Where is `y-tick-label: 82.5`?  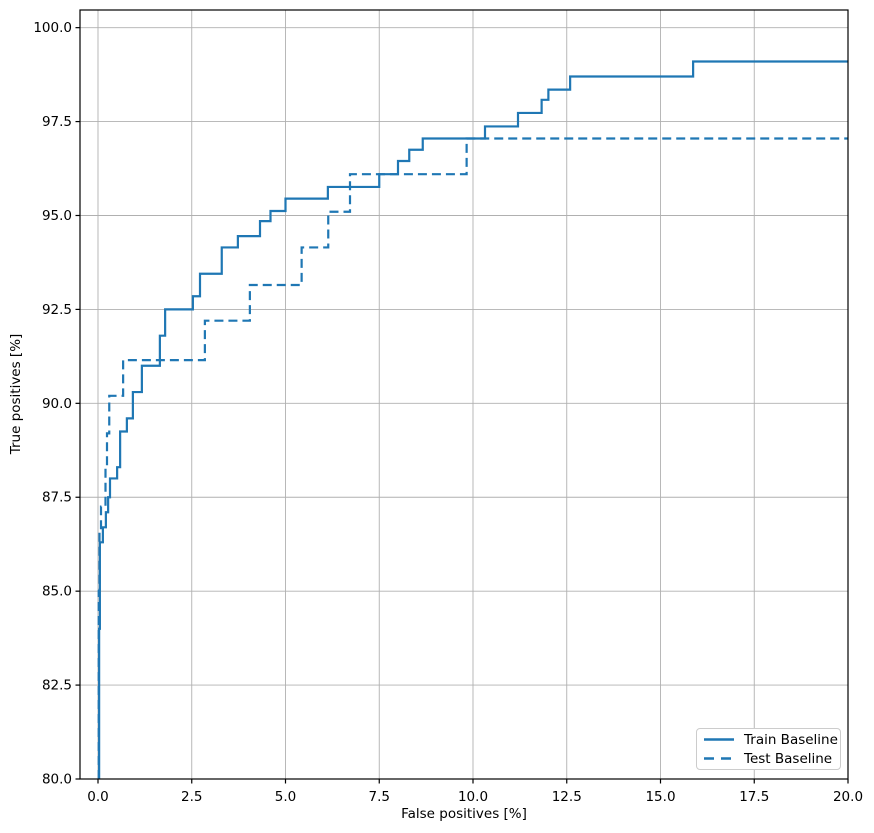 y-tick-label: 82.5 is located at coordinates (57, 686).